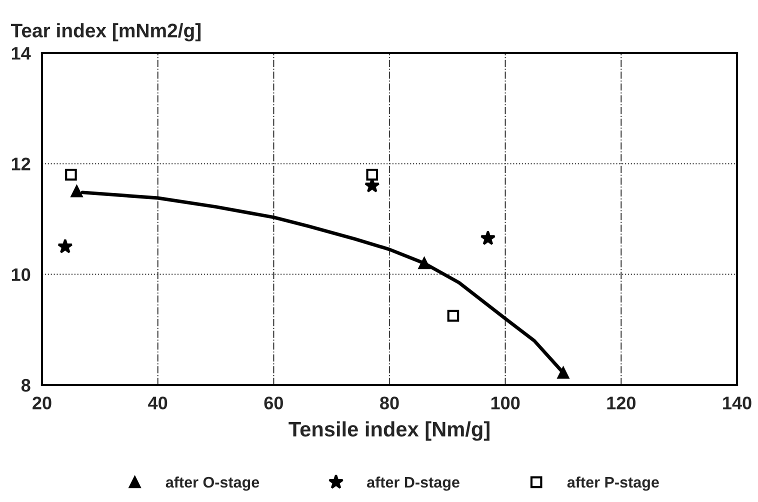 The image size is (758, 502). What do you see at coordinates (42, 403) in the screenshot?
I see `x-tick-label: 20` at bounding box center [42, 403].